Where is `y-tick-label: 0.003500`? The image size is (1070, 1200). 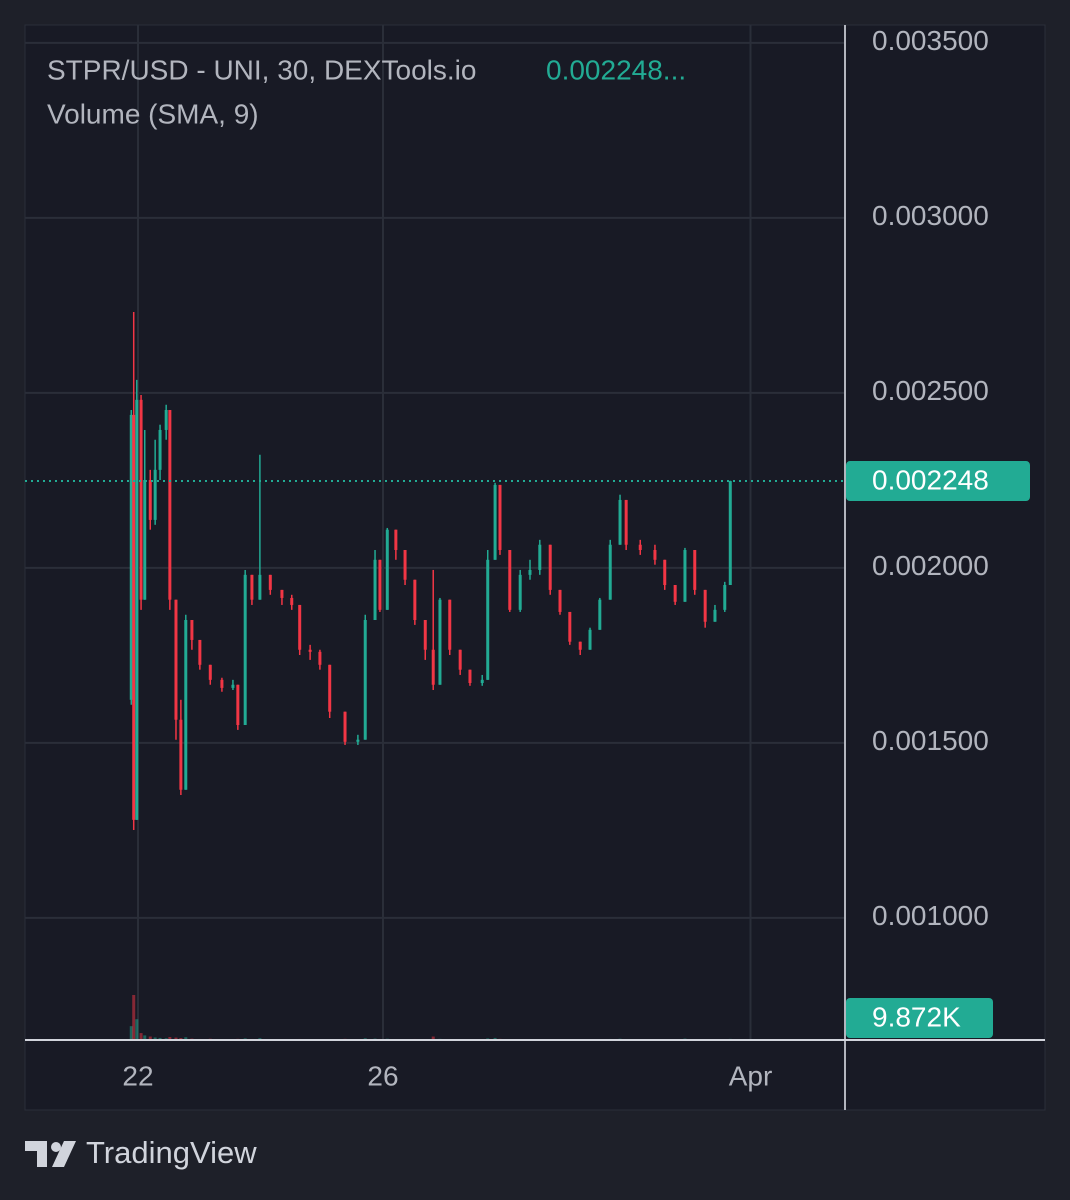
y-tick-label: 0.003500 is located at coordinates (930, 40).